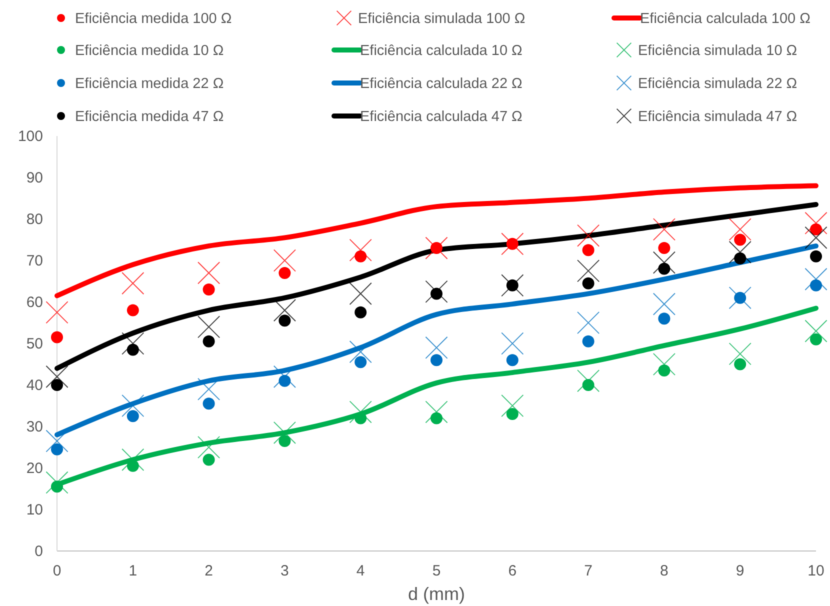 Image resolution: width=830 pixels, height=606 pixels. Describe the element at coordinates (718, 117) in the screenshot. I see `legend-label: Eficiência simulada 47 Ω` at that location.